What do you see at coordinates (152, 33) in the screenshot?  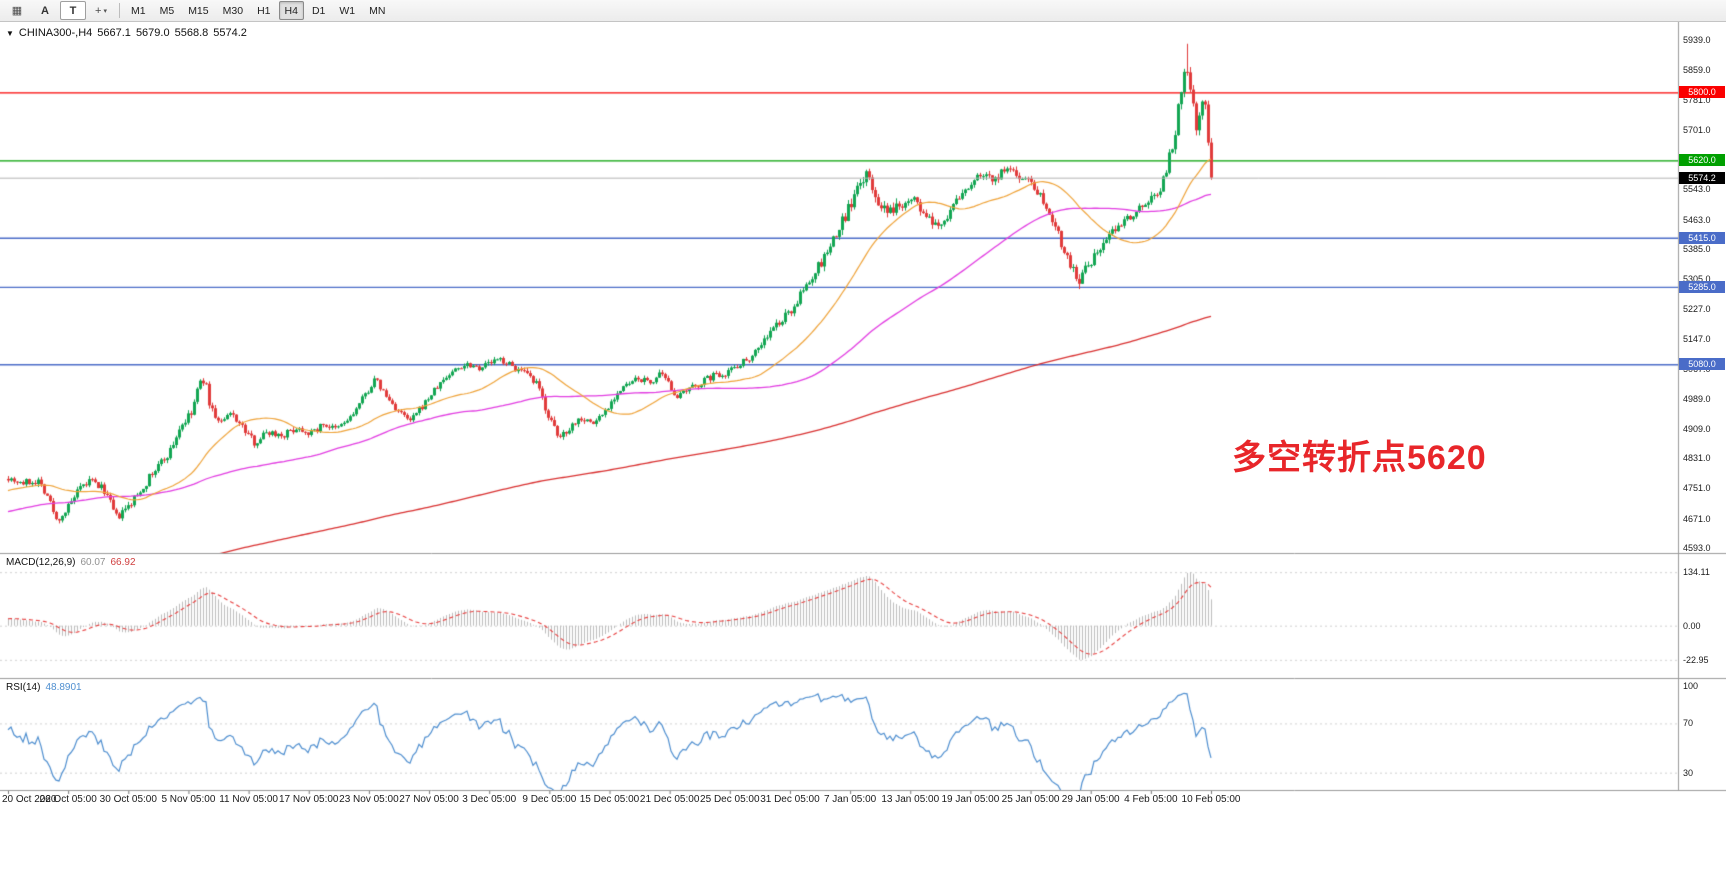 I see `ohlc-high: 5679.0` at bounding box center [152, 33].